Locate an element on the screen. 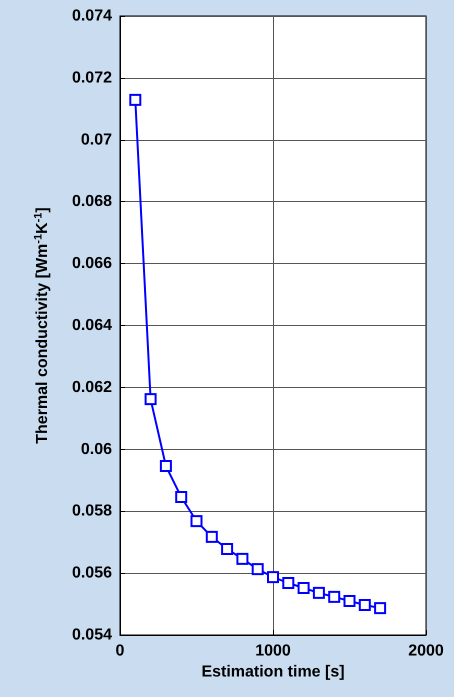 This screenshot has width=454, height=697. y-tick-label: 0.066 is located at coordinates (92, 263).